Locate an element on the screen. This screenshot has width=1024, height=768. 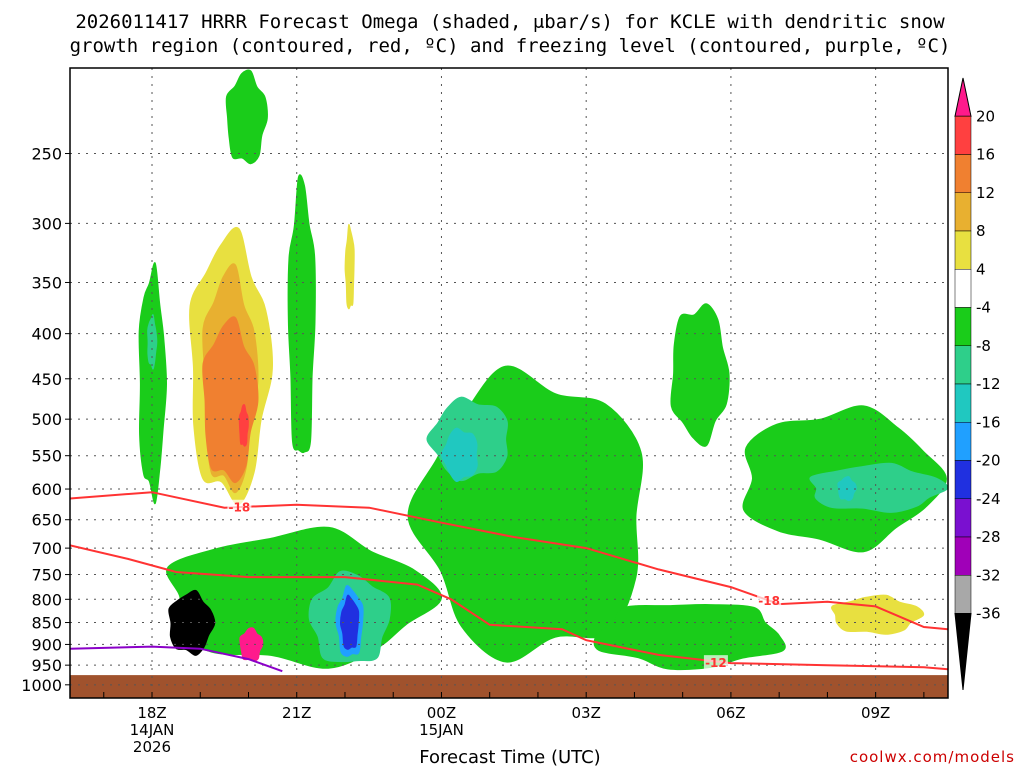
x-tick-label-09z: 09Z is located at coordinates (875, 713).